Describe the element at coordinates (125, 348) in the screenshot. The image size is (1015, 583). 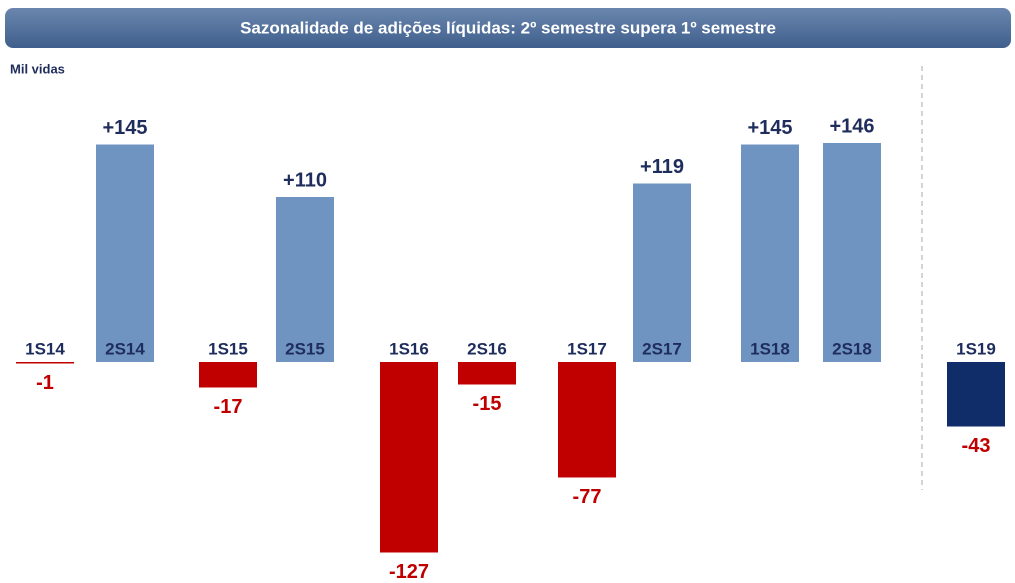
I see `x-tick-label: 2S14` at that location.